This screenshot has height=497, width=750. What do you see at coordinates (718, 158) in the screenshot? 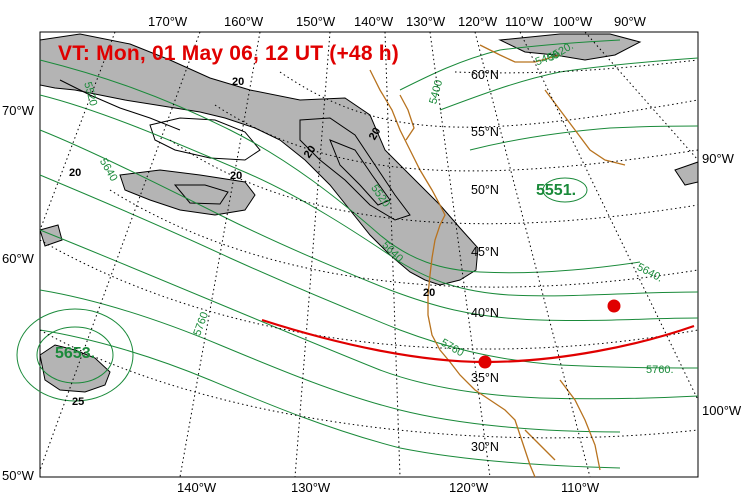
I see `lon-right-label: 90°W` at bounding box center [718, 158].